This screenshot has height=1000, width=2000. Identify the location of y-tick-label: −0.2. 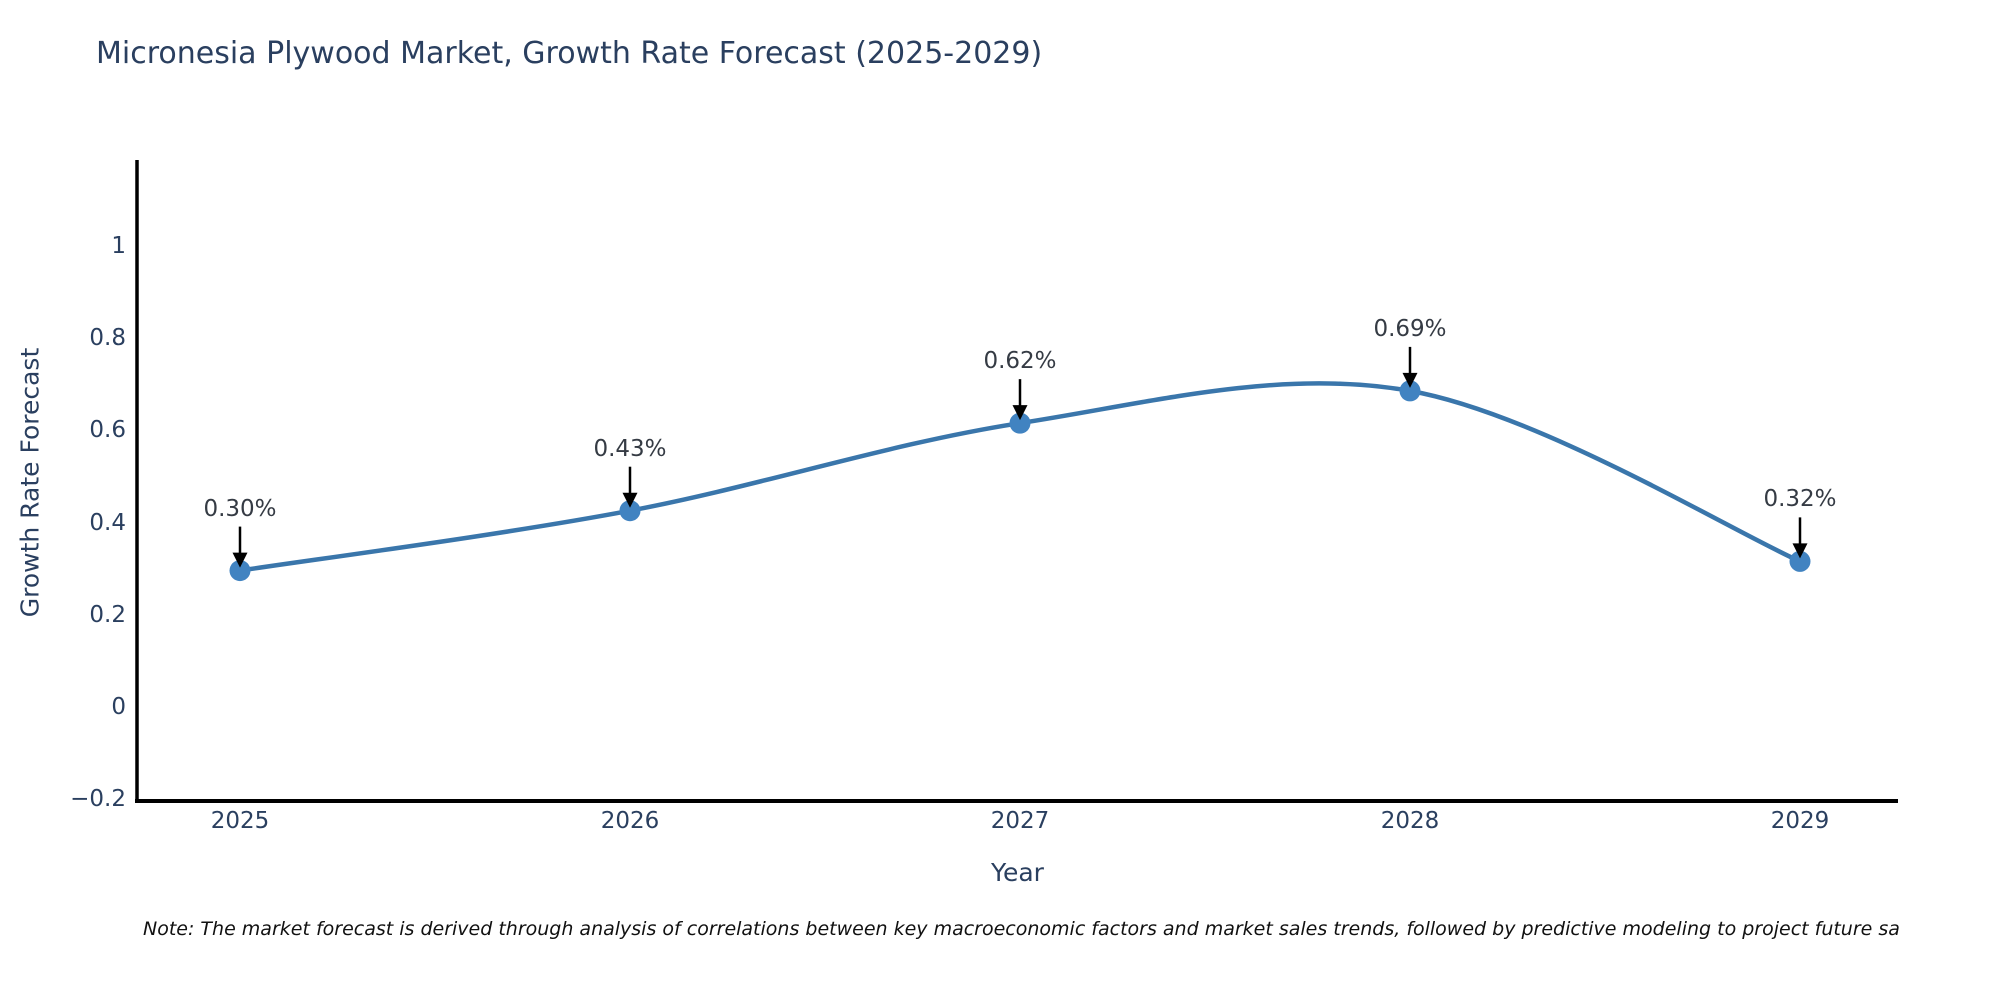
(98, 799).